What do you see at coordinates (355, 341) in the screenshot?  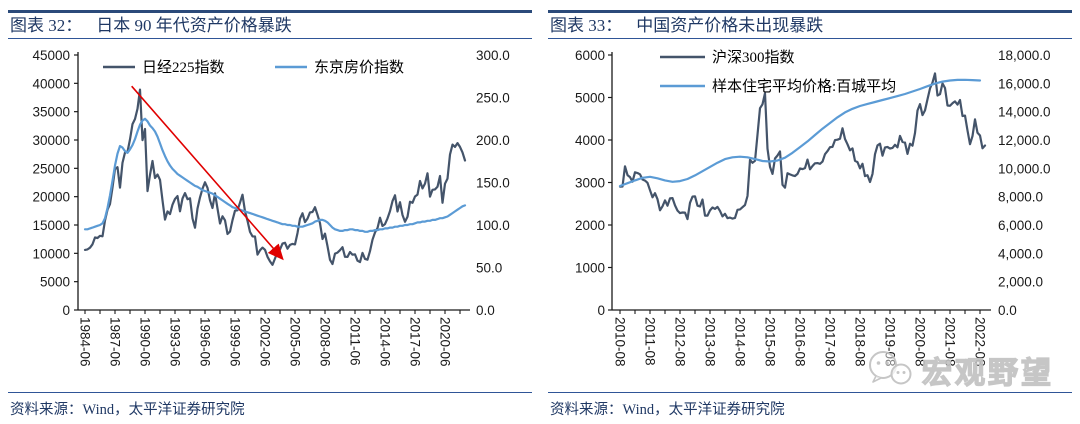 I see `x-axis-tick-label: 2011-06` at bounding box center [355, 341].